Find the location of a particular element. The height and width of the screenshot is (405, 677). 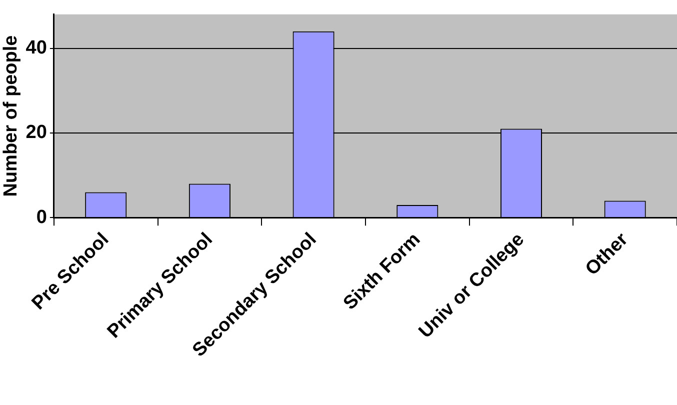

y-tick-label: 20 is located at coordinates (36, 133).